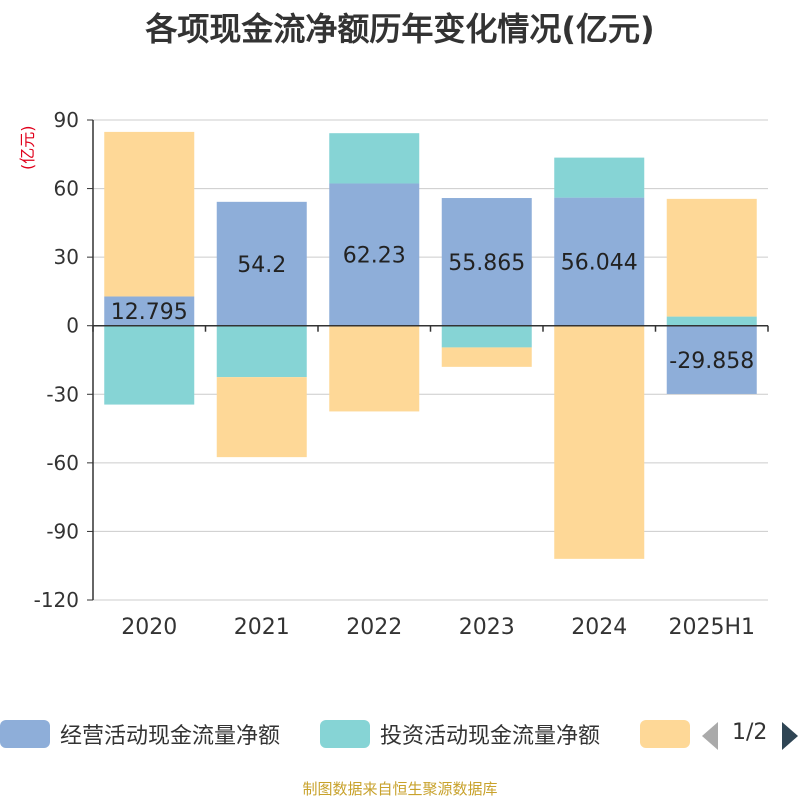 This screenshot has height=800, width=800. I want to click on y-tick-label: 30, so click(66, 257).